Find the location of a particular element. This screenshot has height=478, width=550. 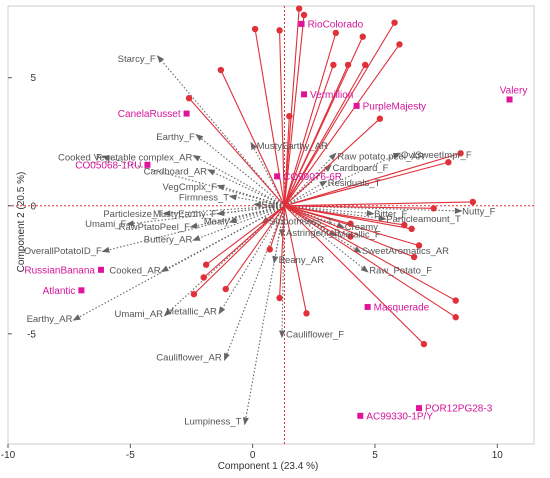

attribute-label: MustyEarthy_F is located at coordinates (185, 214).